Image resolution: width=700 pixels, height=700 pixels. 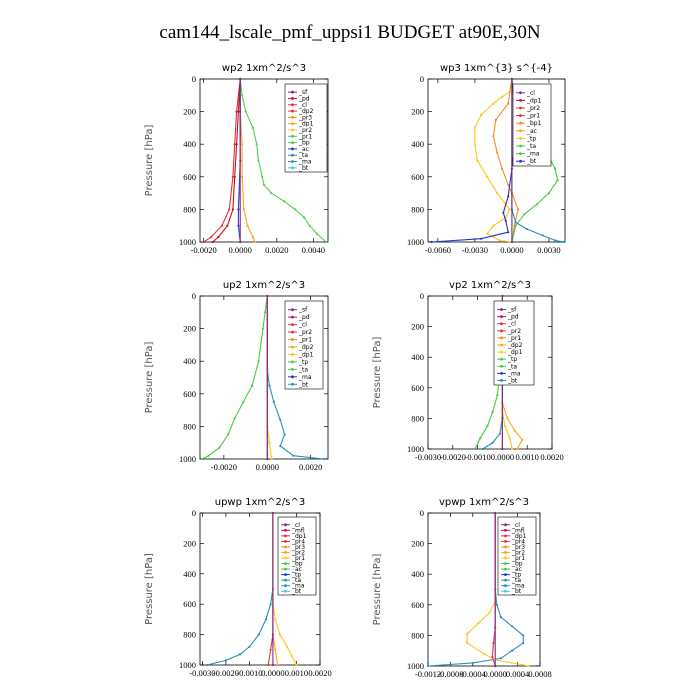 What do you see at coordinates (512, 359) in the screenshot?
I see `legend-entry: _tp` at bounding box center [512, 359].